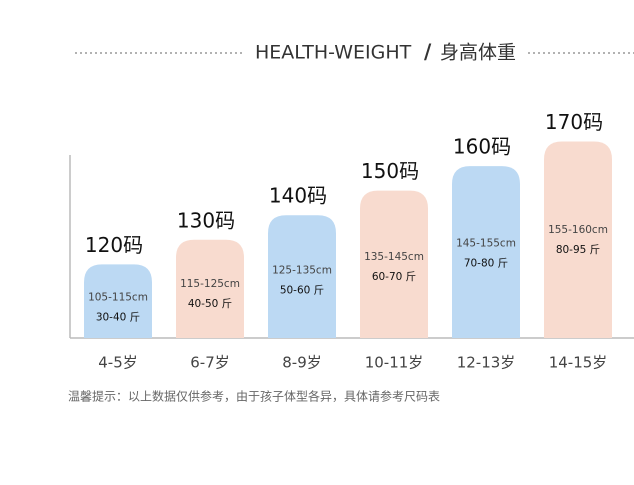  What do you see at coordinates (482, 147) in the screenshot?
I see `value-label: 160码` at bounding box center [482, 147].